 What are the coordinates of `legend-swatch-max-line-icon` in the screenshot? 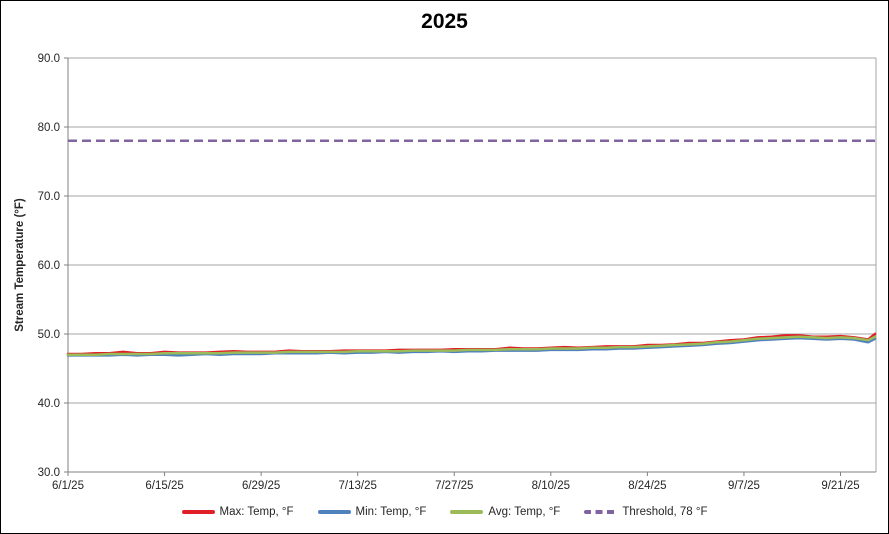 It's located at (198, 512).